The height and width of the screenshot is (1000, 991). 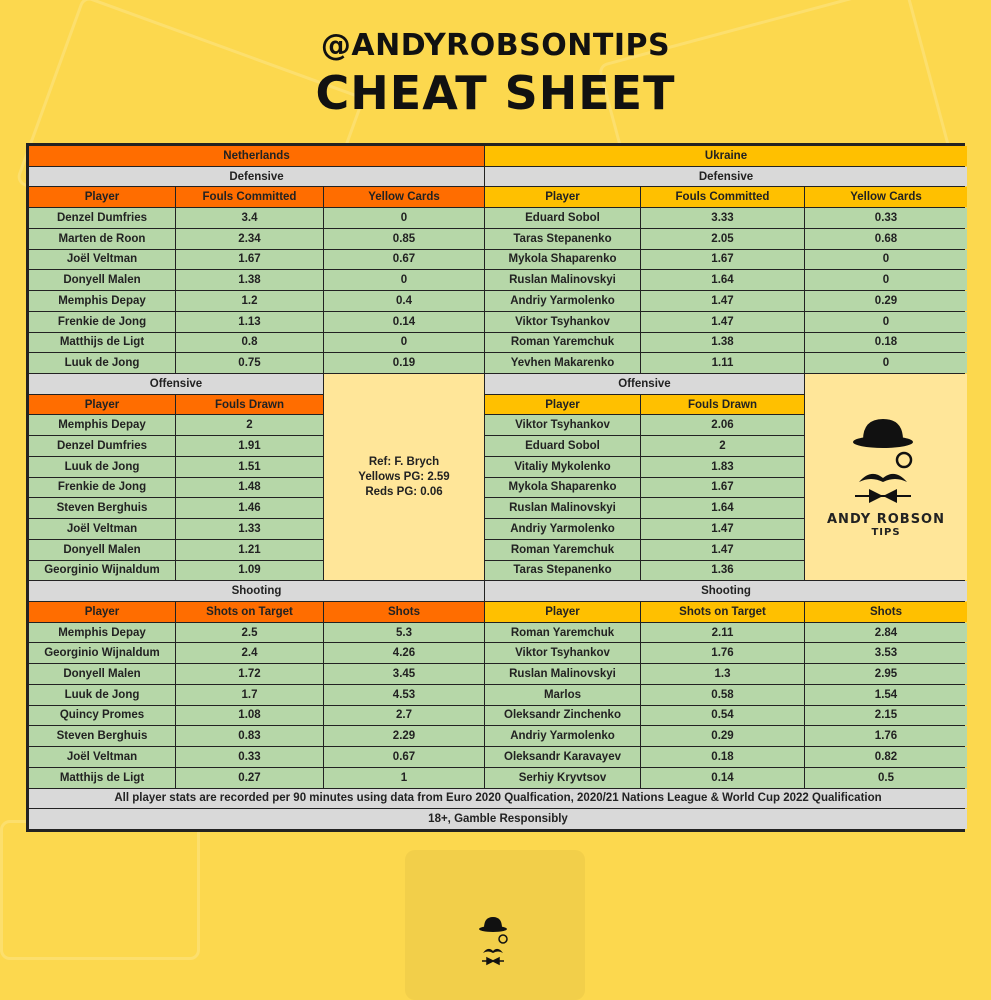 What do you see at coordinates (562, 218) in the screenshot?
I see `player-name: Eduard Sobol` at bounding box center [562, 218].